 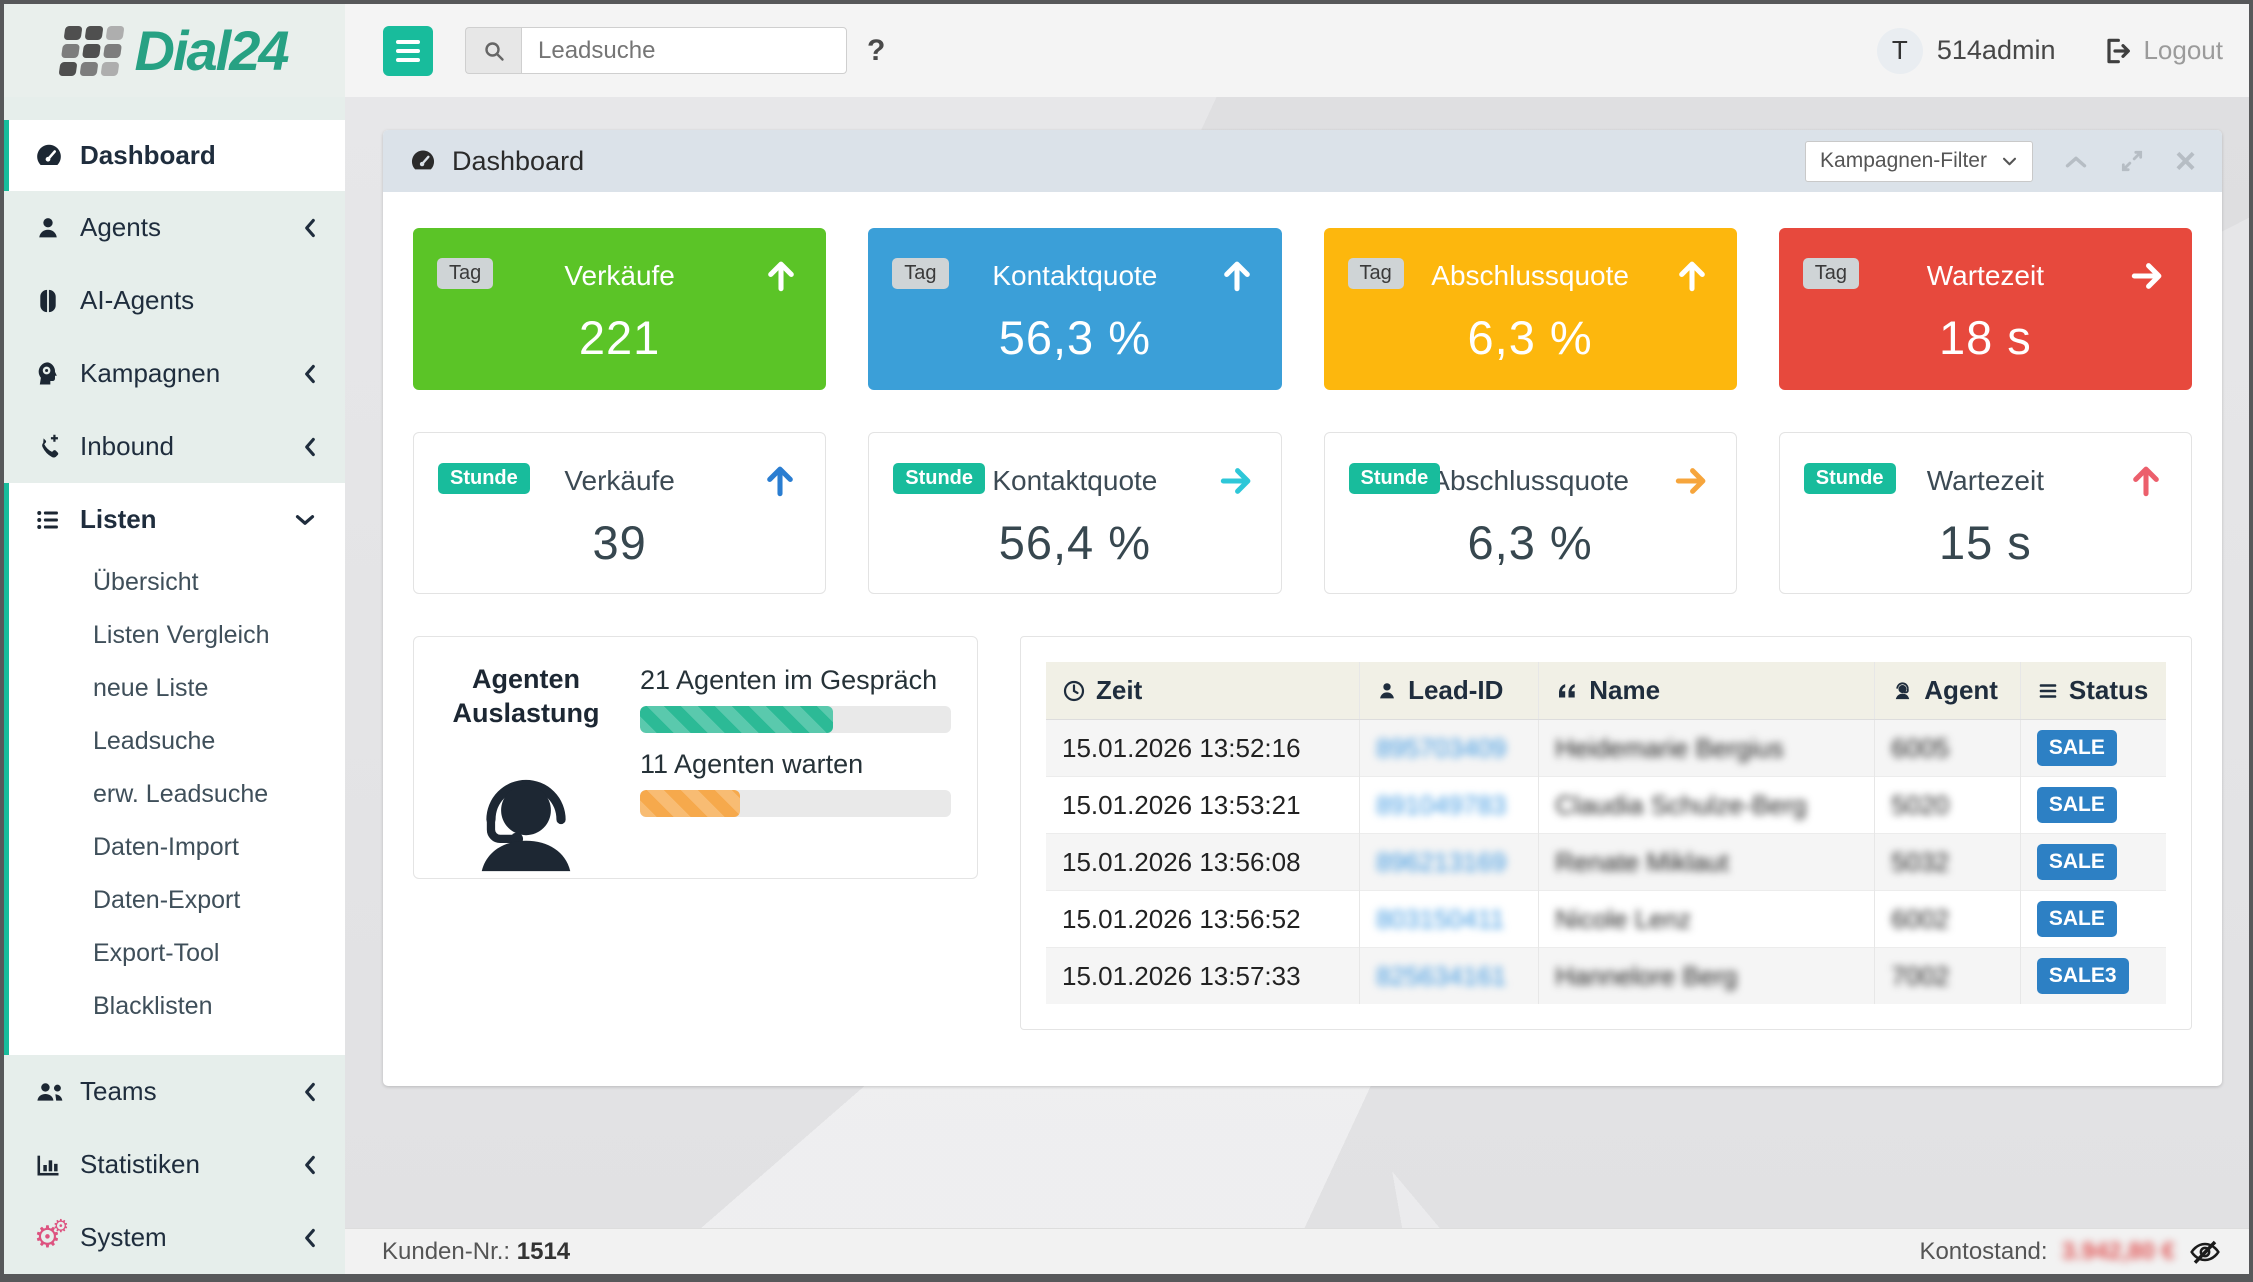 What do you see at coordinates (526, 696) in the screenshot?
I see `agents-utilization-title: Agenten Auslastung` at bounding box center [526, 696].